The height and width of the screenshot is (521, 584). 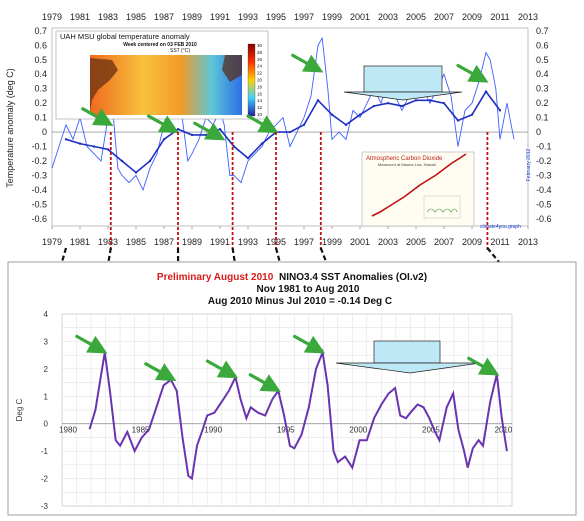 What do you see at coordinates (542, 60) in the screenshot?
I see `top-y-tick-right: 0.5` at bounding box center [542, 60].